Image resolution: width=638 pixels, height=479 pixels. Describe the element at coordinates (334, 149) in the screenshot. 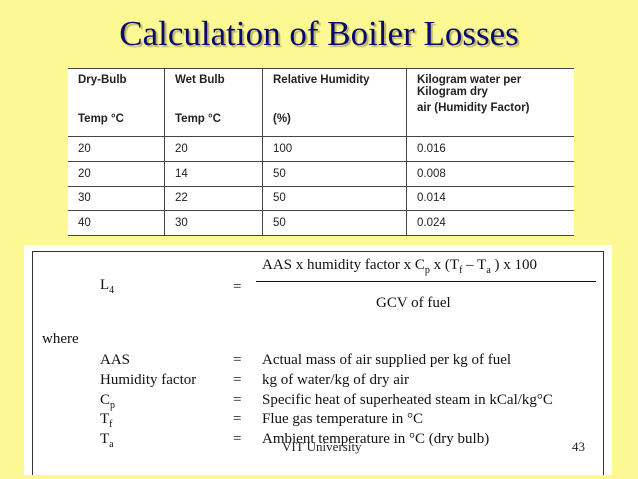

I see `table-cell: 100` at that location.